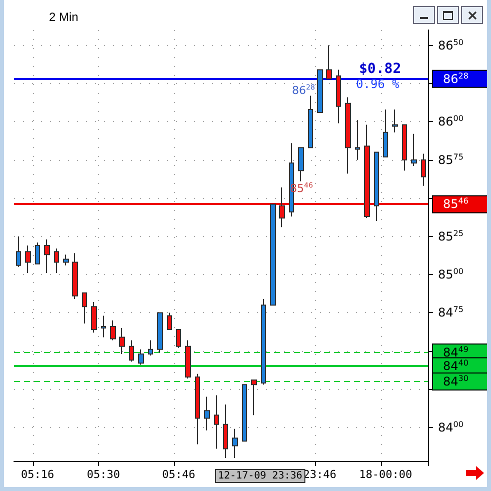 Image resolution: width=491 pixels, height=491 pixels. What do you see at coordinates (103, 474) in the screenshot?
I see `x-tick-label: 05:30` at bounding box center [103, 474].